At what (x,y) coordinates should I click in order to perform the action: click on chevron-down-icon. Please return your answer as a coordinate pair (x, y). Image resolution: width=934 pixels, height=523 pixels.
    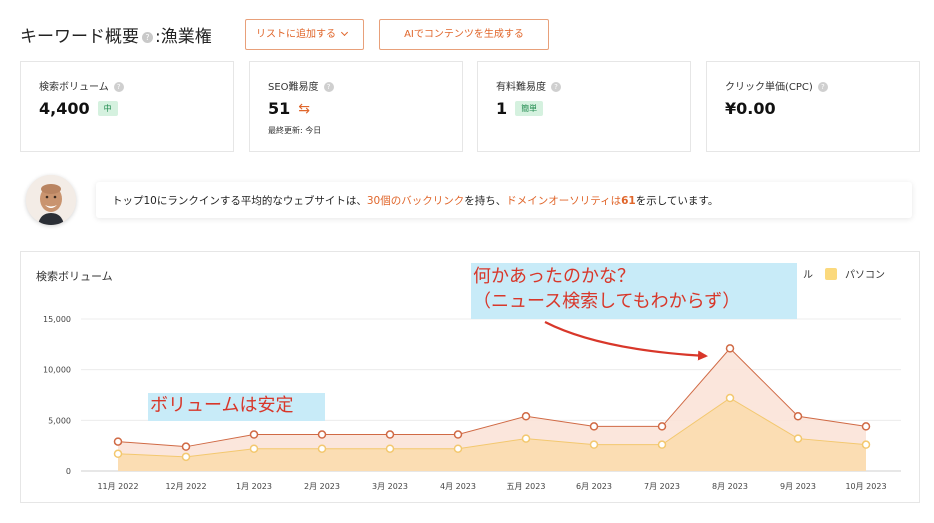
    Looking at the image, I should click on (344, 32).